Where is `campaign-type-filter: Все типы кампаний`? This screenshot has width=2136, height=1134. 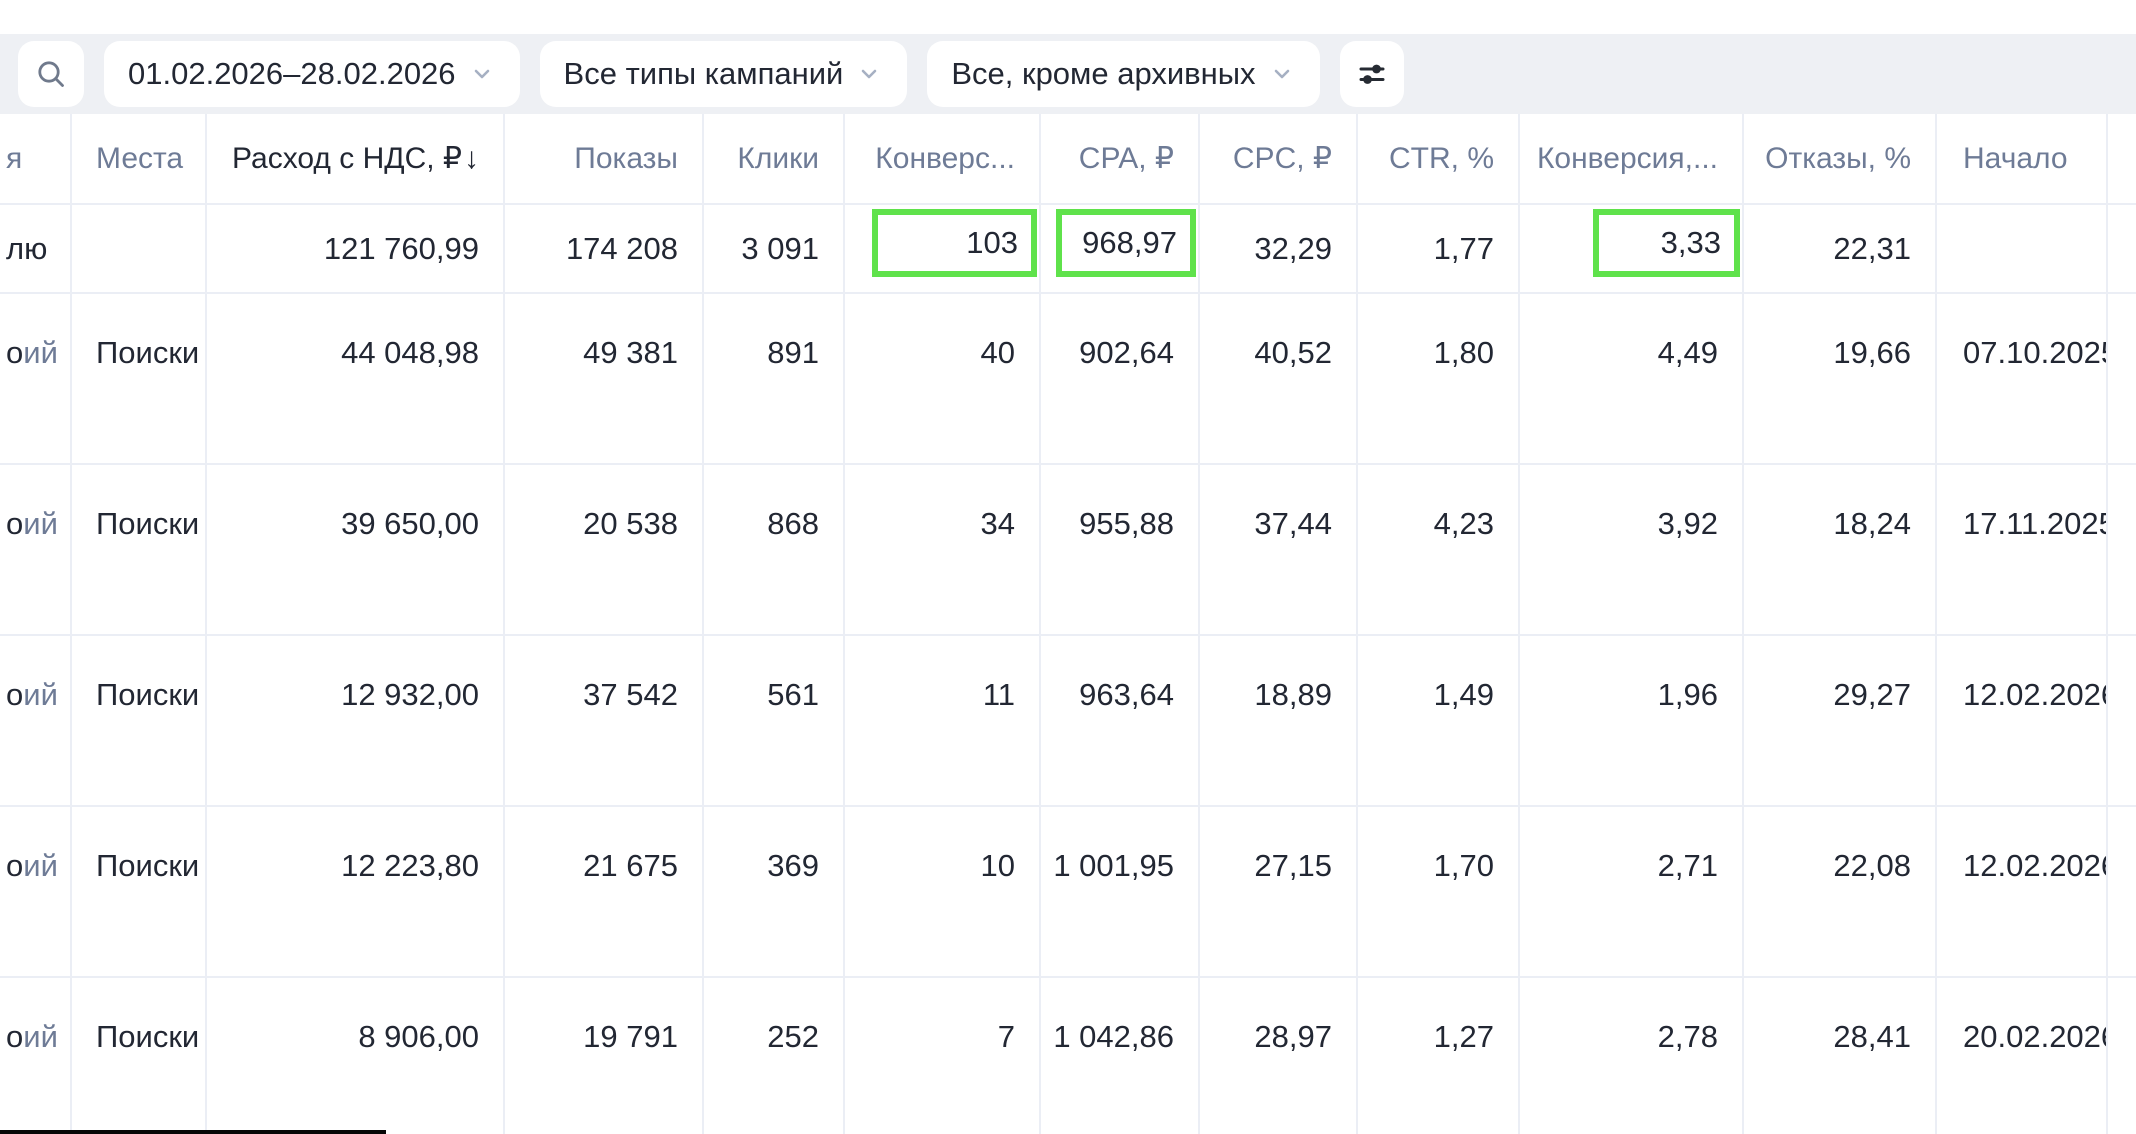 campaign-type-filter: Все типы кампаний is located at coordinates (723, 74).